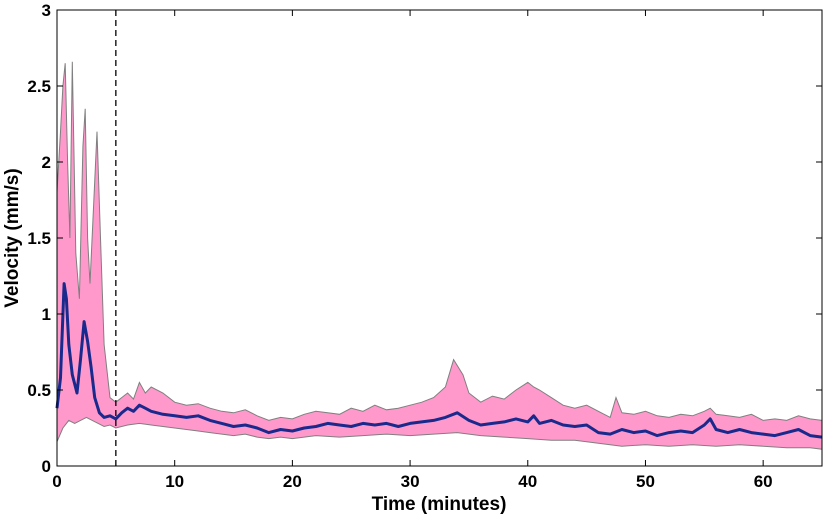 The width and height of the screenshot is (831, 518). What do you see at coordinates (39, 390) in the screenshot?
I see `y-tick-label: 0.5` at bounding box center [39, 390].